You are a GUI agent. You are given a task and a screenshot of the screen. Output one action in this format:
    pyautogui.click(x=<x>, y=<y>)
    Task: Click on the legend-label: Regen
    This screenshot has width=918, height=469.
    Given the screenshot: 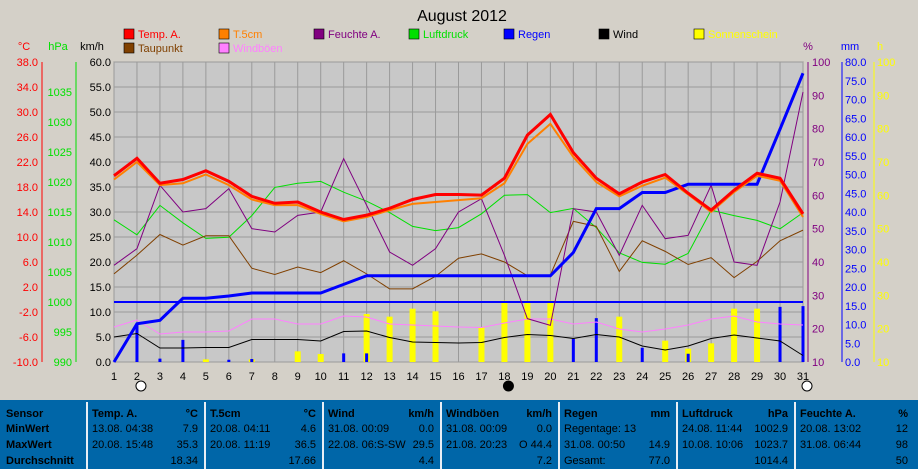 What is the action you would take?
    pyautogui.click(x=534, y=35)
    